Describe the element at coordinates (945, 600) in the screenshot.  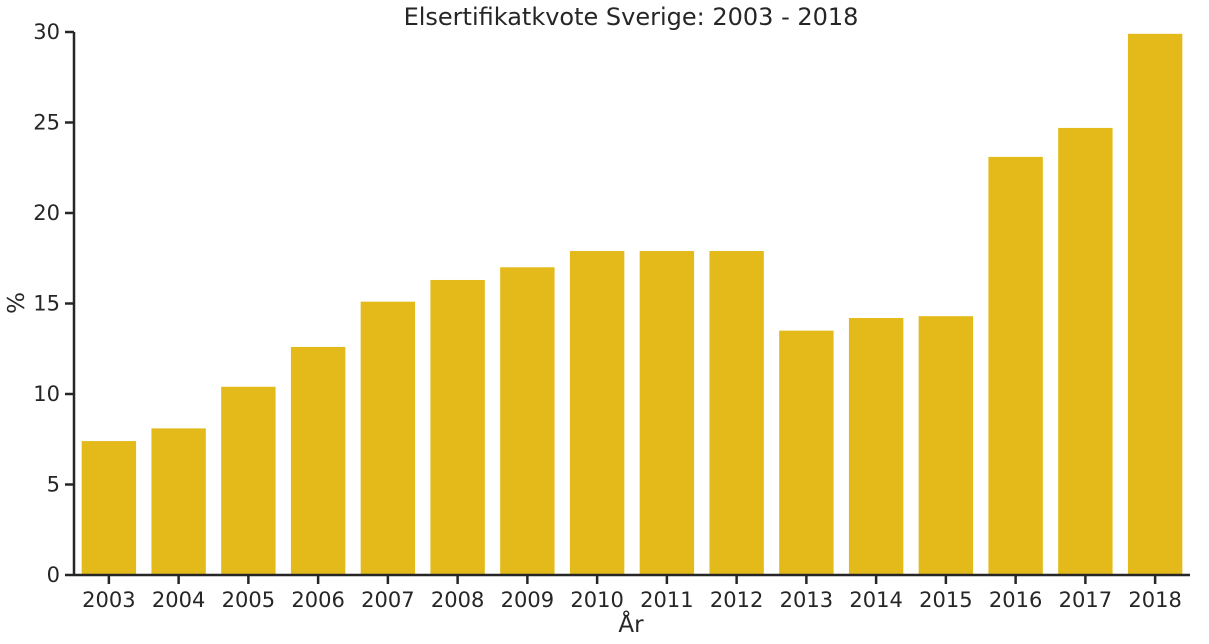
I see `x-tick-label-2015: 2015` at that location.